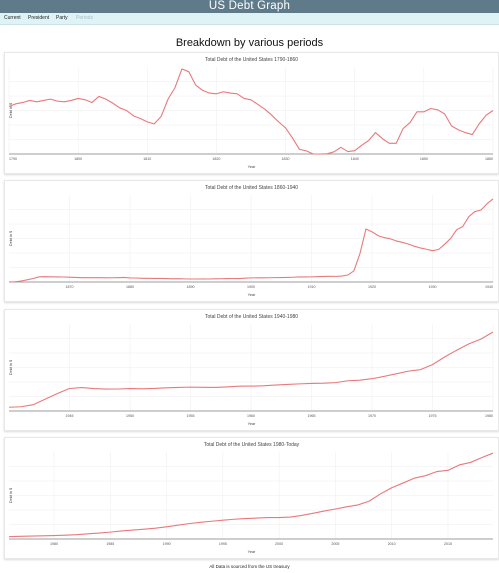 This screenshot has width=499, height=573. Describe the element at coordinates (12, 18) in the screenshot. I see `tab-current: Current` at that location.